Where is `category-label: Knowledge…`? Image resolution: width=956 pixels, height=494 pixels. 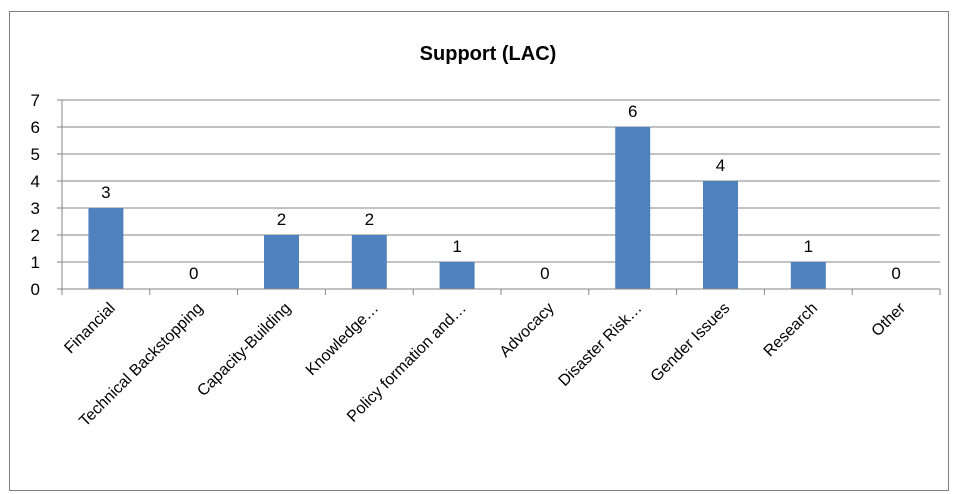 category-label: Knowledge… is located at coordinates (342, 339).